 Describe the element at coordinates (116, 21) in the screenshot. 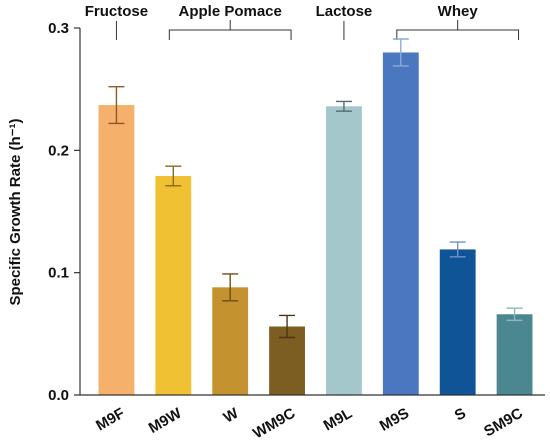

I see `group-fructose: Fructose` at that location.